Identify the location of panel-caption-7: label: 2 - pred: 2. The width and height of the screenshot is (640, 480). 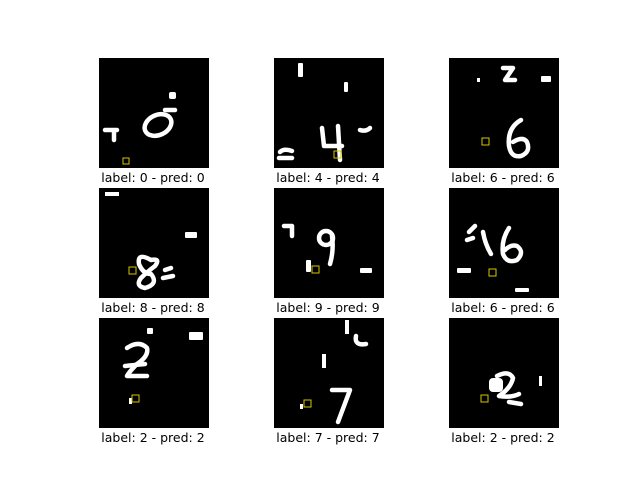
(153, 437).